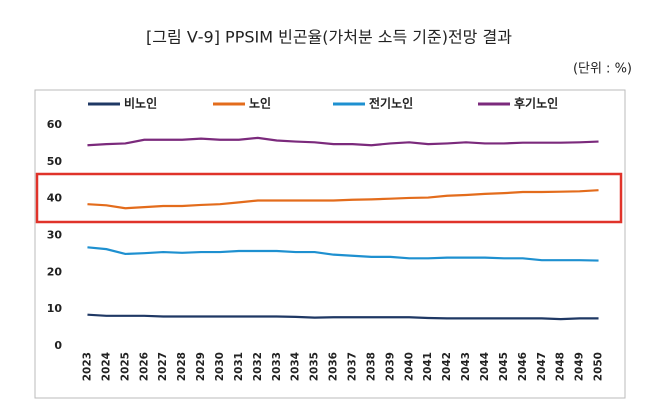 The width and height of the screenshot is (658, 414). I want to click on x-tick-label: 2035, so click(315, 366).